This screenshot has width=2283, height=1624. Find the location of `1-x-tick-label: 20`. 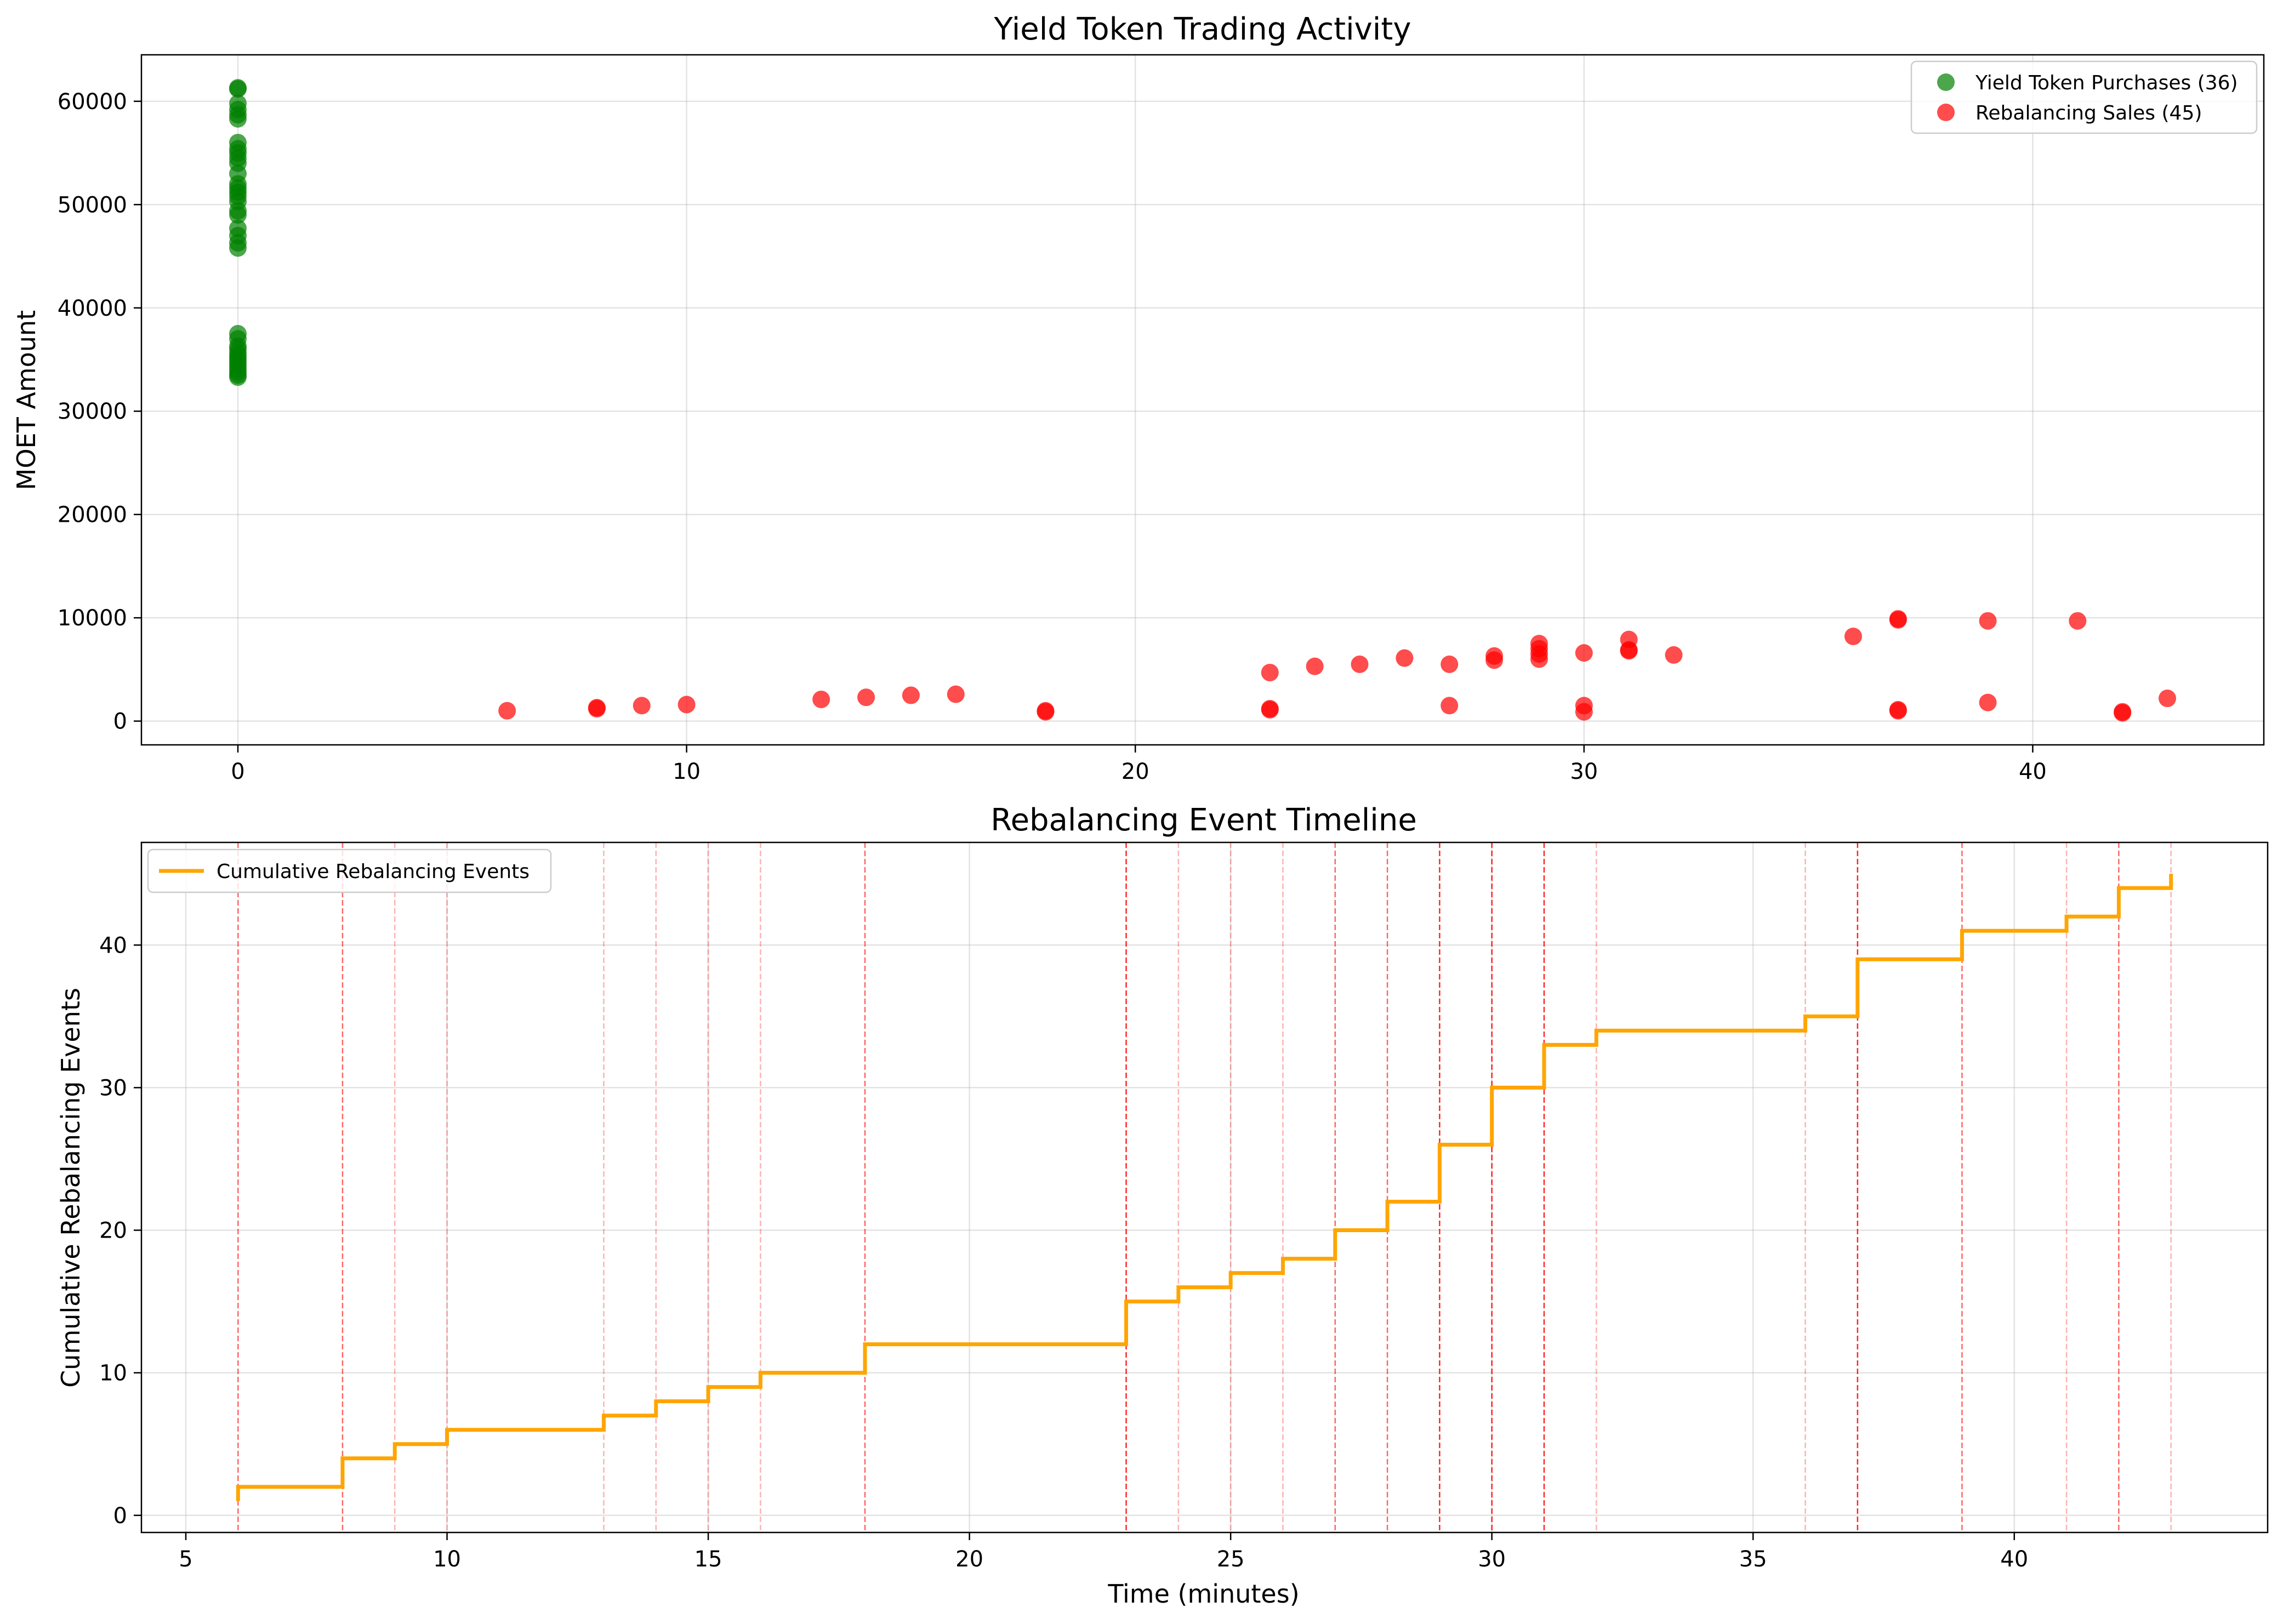

1-x-tick-label: 20 is located at coordinates (969, 1559).